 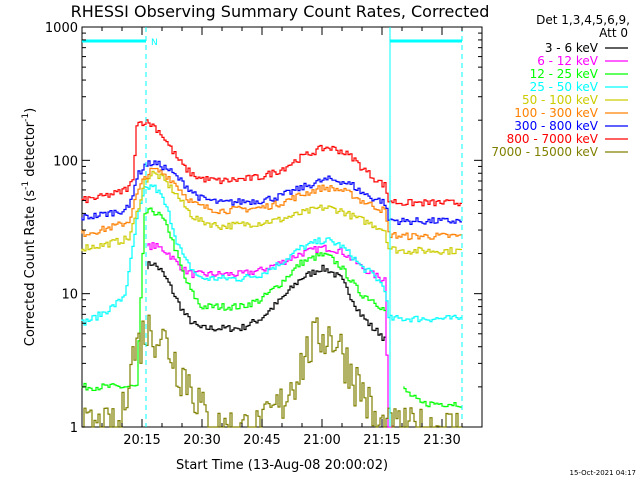 I want to click on y-tick-label: 10, so click(x=69, y=295).